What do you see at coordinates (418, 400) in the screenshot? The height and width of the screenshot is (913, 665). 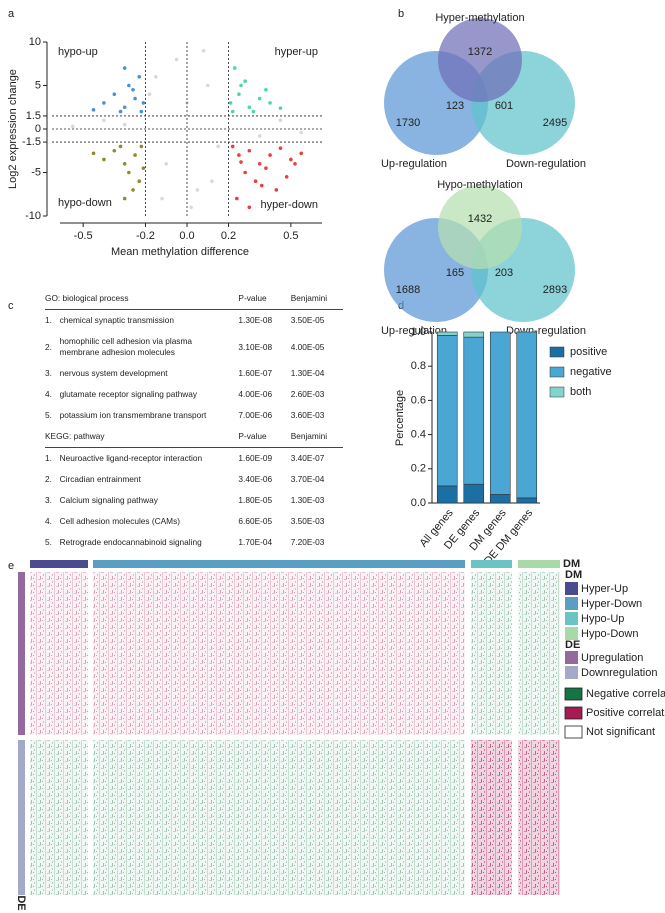 I see `y-tick-label: 0.6` at bounding box center [418, 400].